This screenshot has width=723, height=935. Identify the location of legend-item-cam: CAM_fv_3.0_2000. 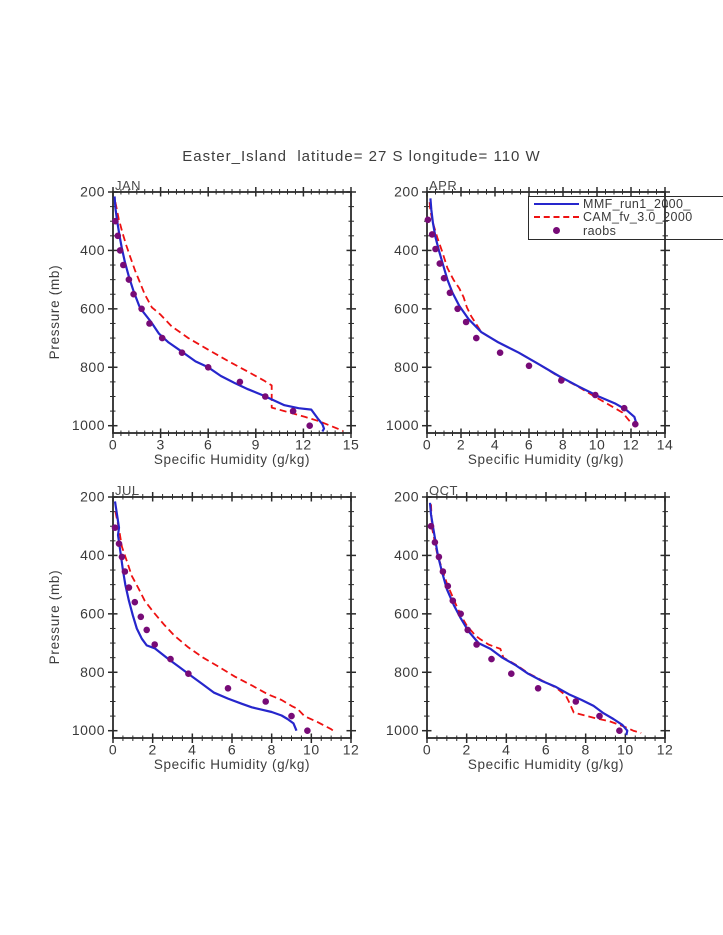
(626, 217).